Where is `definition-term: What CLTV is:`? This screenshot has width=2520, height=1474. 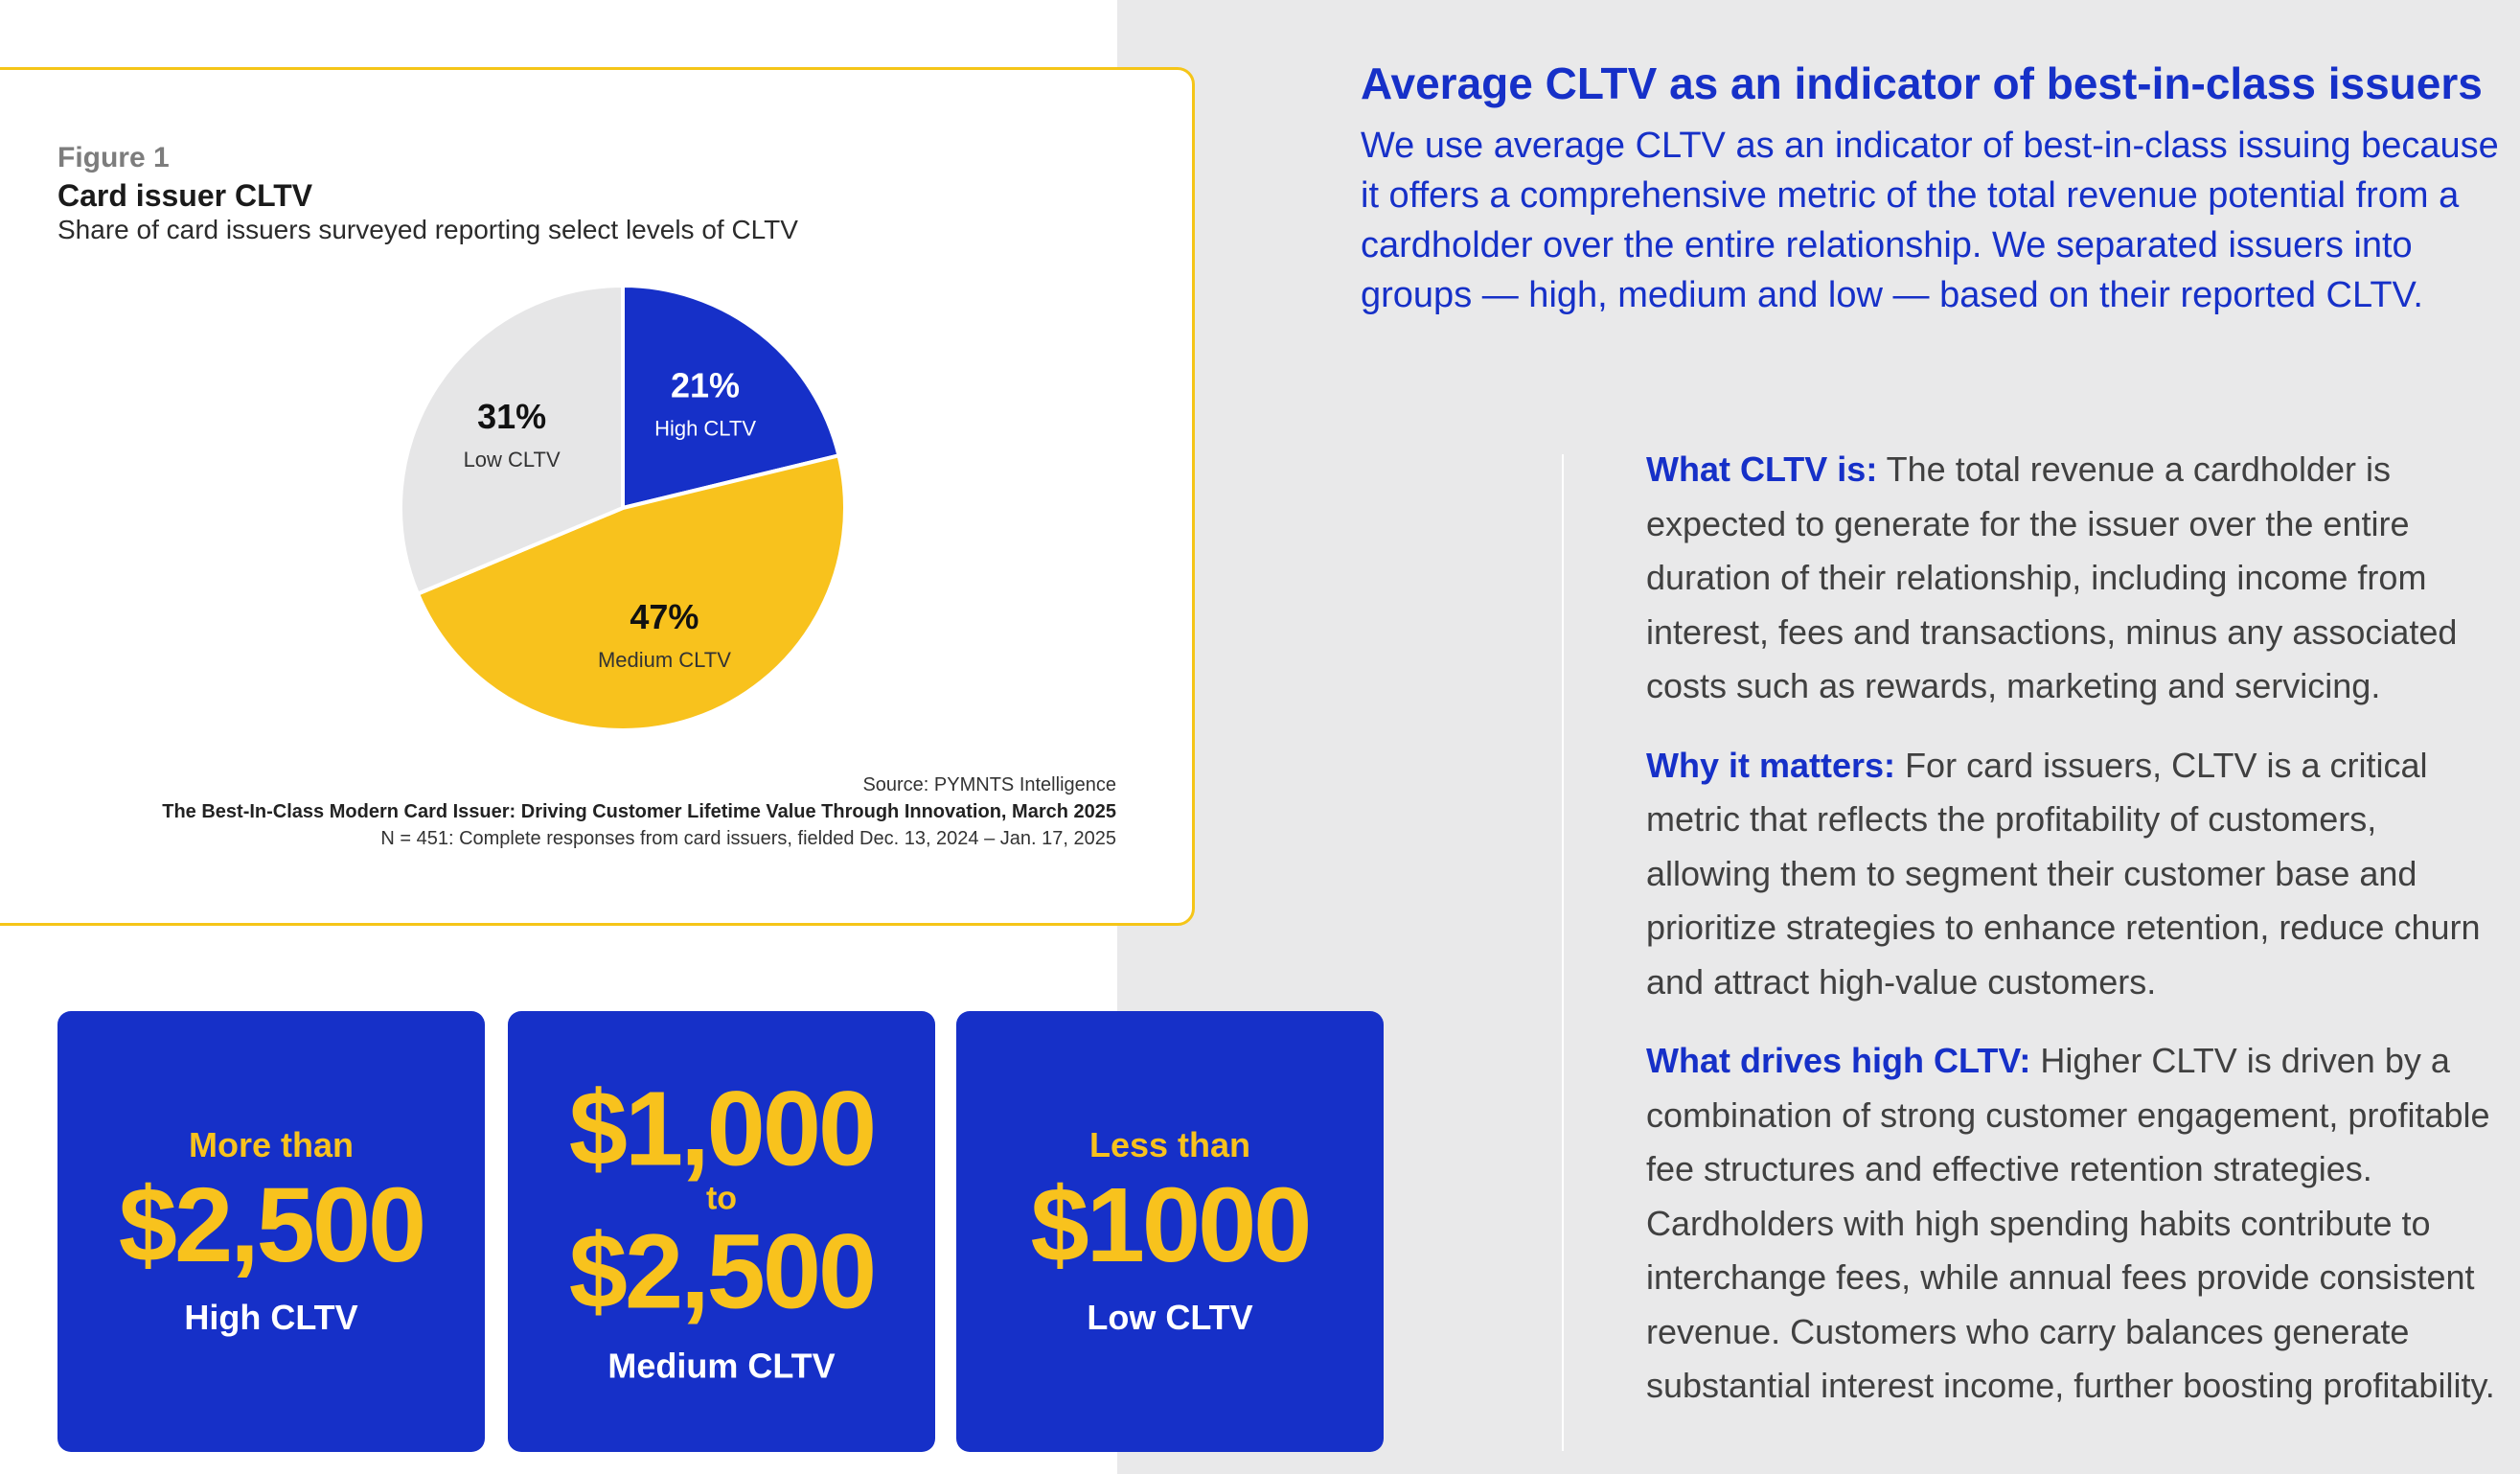 definition-term: What CLTV is: is located at coordinates (1762, 469).